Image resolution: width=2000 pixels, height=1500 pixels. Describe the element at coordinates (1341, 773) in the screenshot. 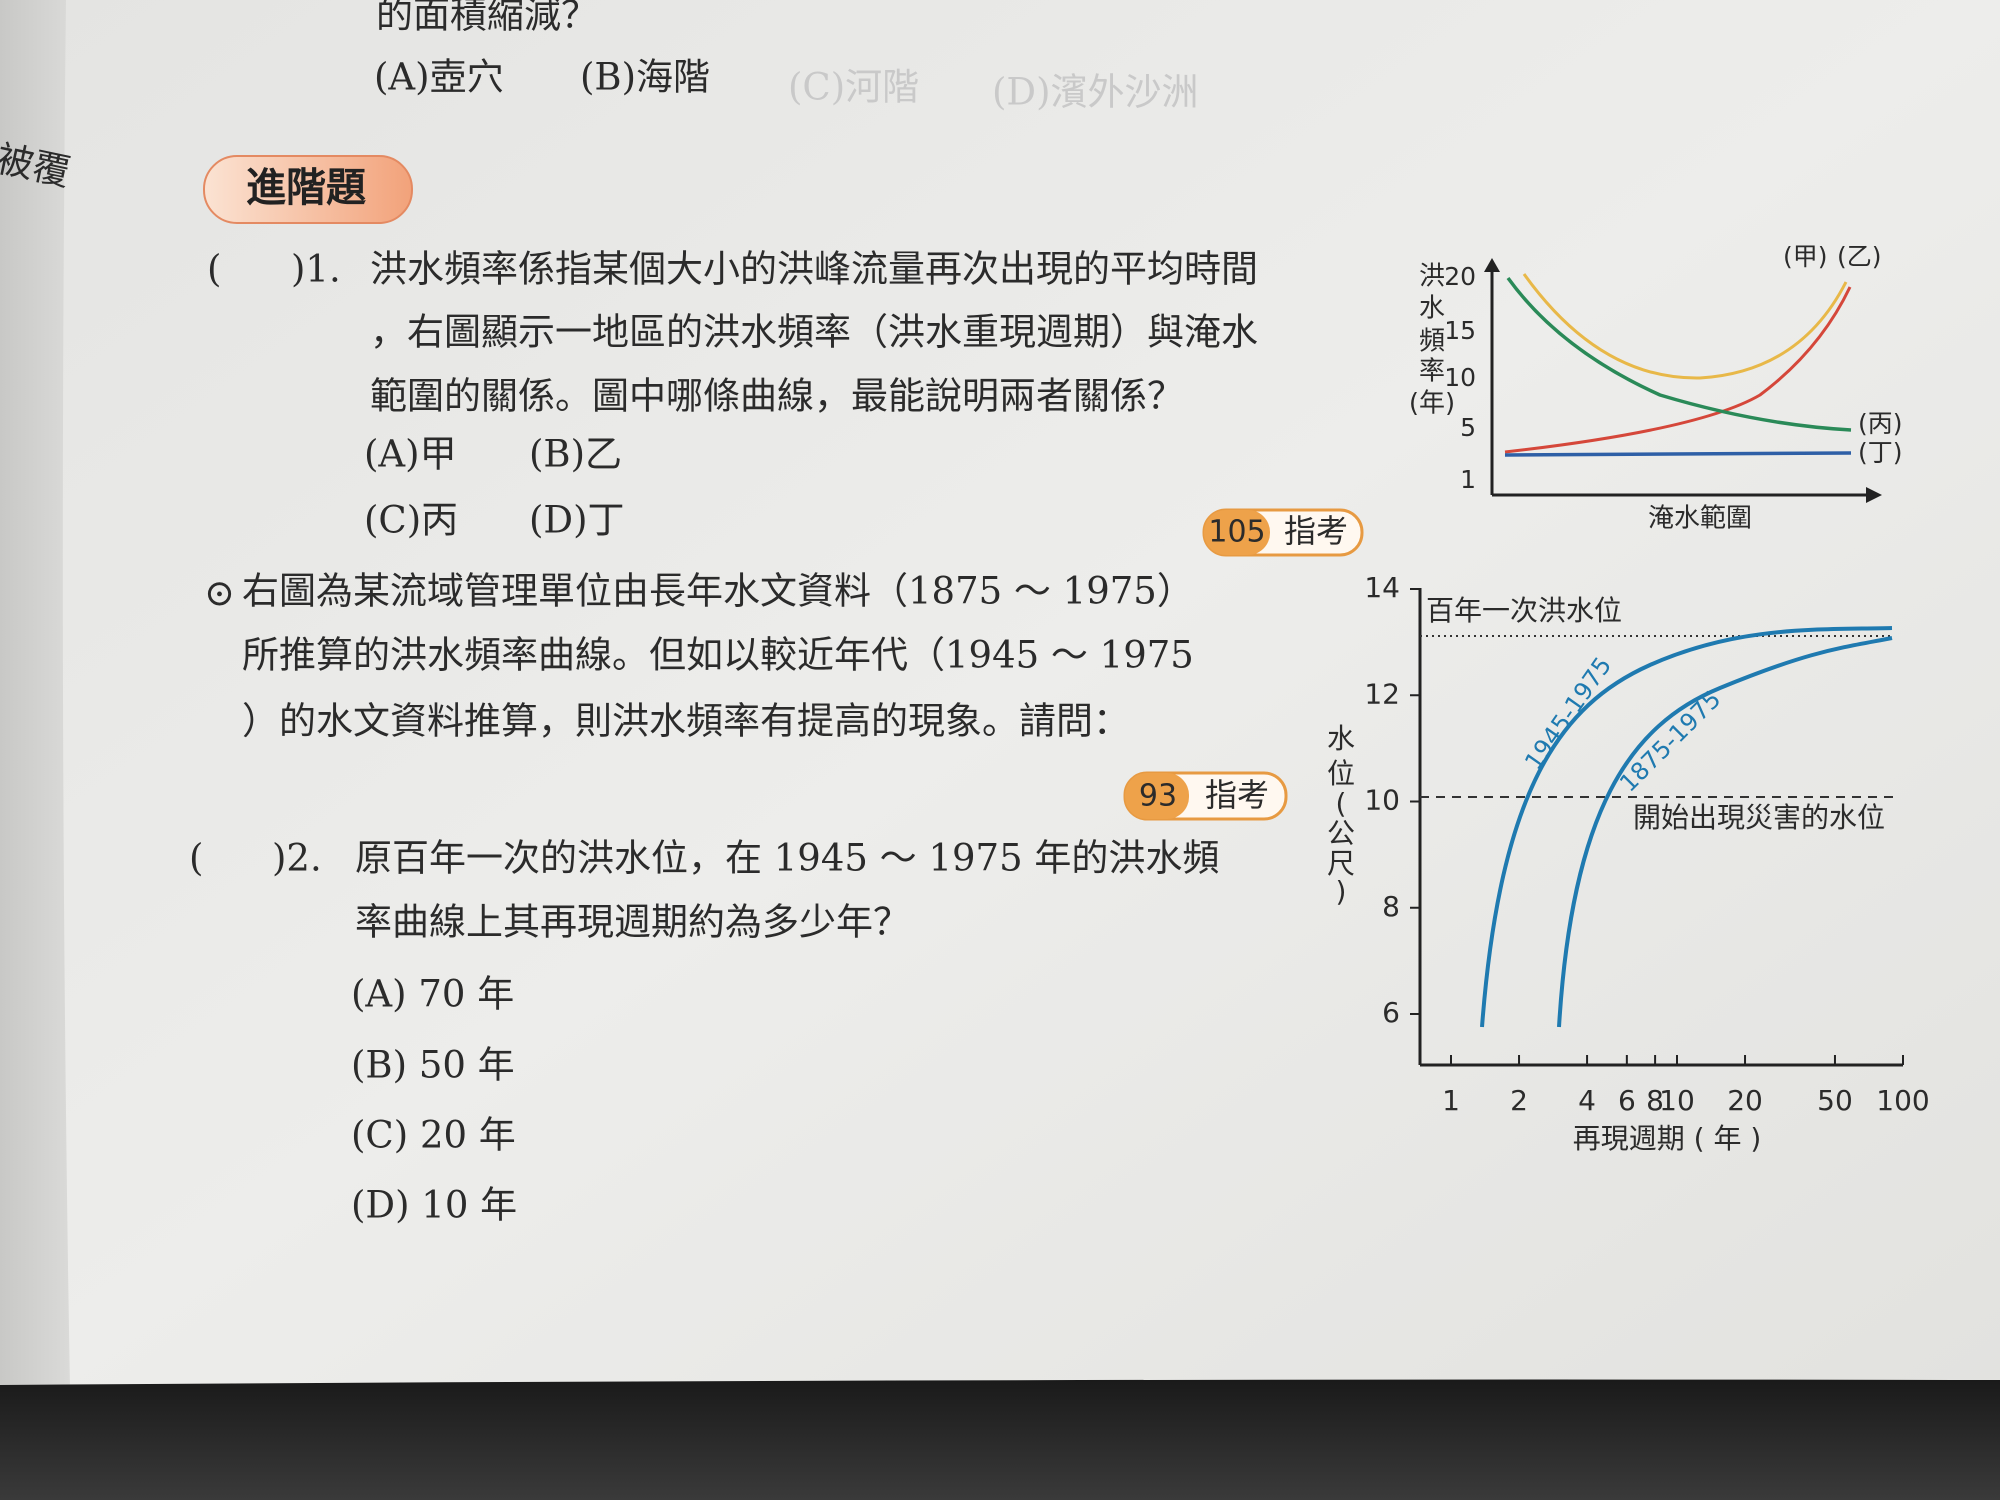

I see `y-axis-label: 位` at that location.